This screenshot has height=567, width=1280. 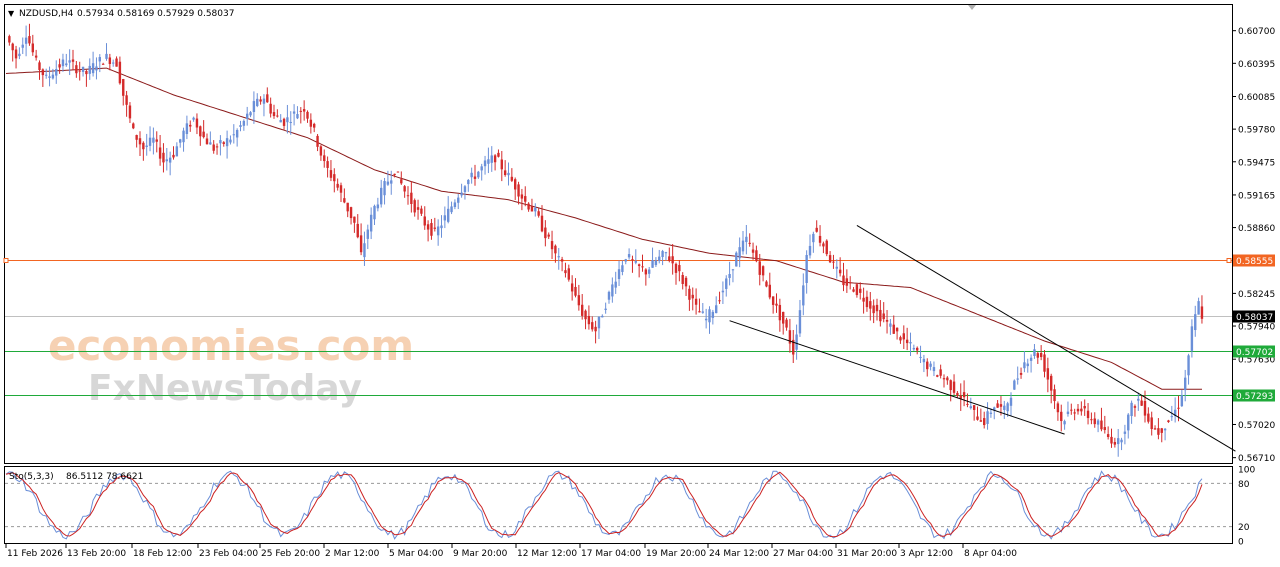 I want to click on symbol-label: NZDUSD,H4, so click(x=46, y=14).